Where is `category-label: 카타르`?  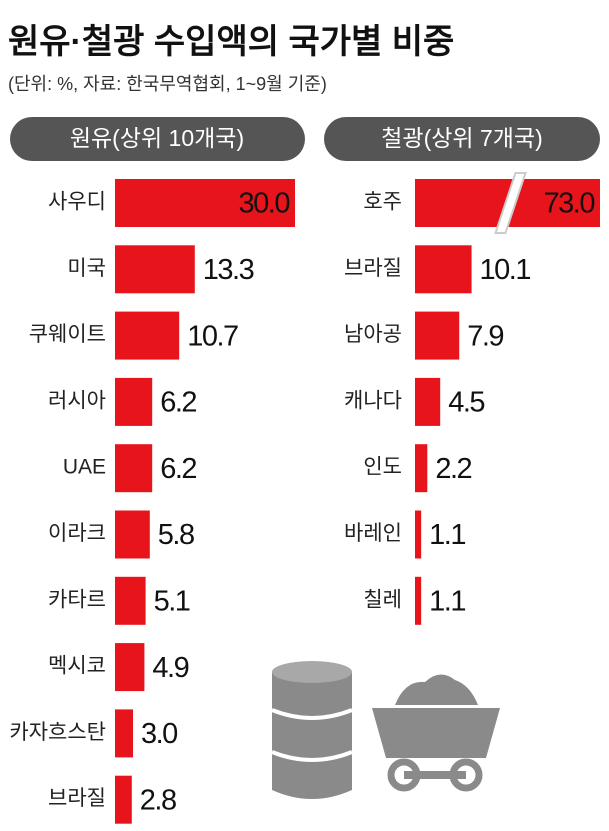 category-label: 카타르 is located at coordinates (77, 599).